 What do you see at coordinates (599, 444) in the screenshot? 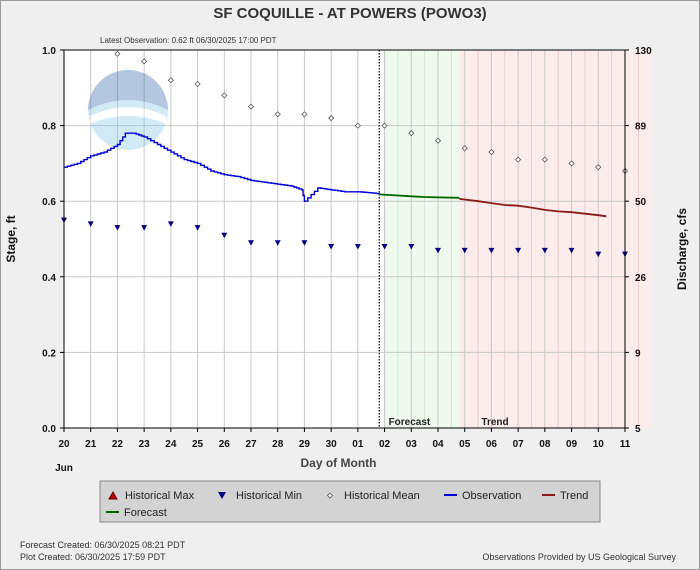
I see `x-tick-label: 10` at bounding box center [599, 444].